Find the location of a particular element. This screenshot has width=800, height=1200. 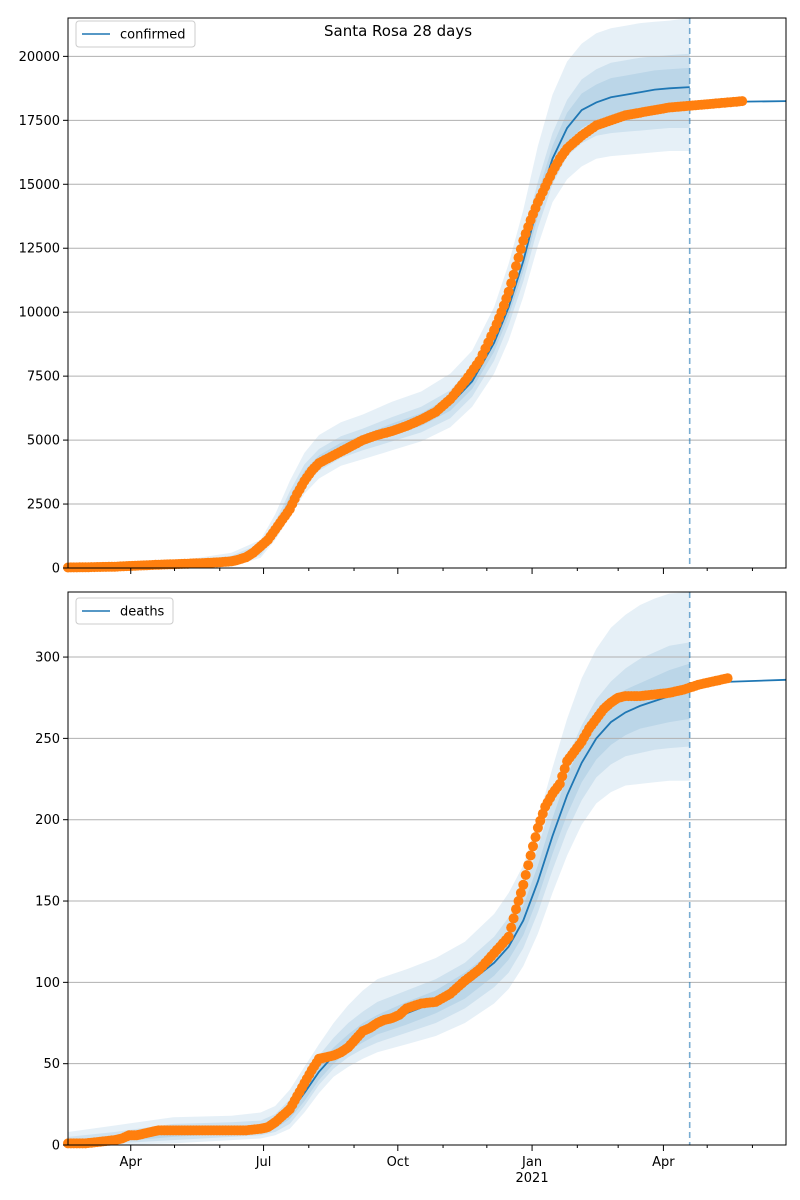

deaths-xtick-label: Oct is located at coordinates (398, 1162).